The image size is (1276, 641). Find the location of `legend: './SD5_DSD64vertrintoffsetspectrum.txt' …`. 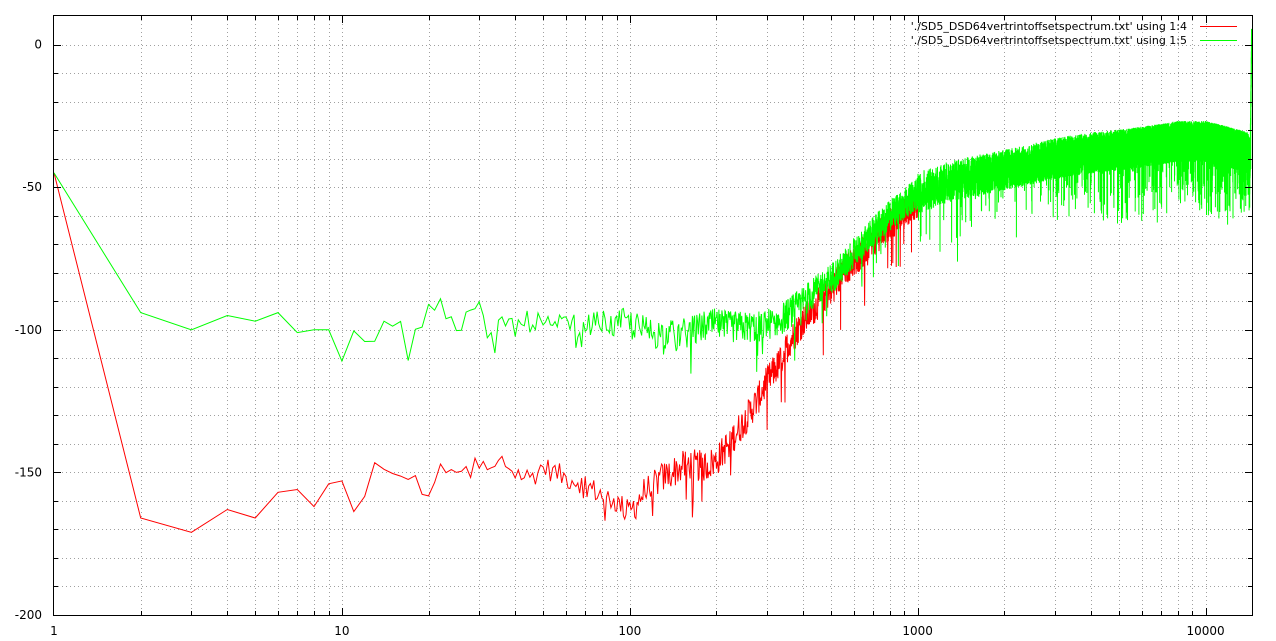

legend: './SD5_DSD64vertrintoffsetspectrum.txt' … is located at coordinates (1074, 33).